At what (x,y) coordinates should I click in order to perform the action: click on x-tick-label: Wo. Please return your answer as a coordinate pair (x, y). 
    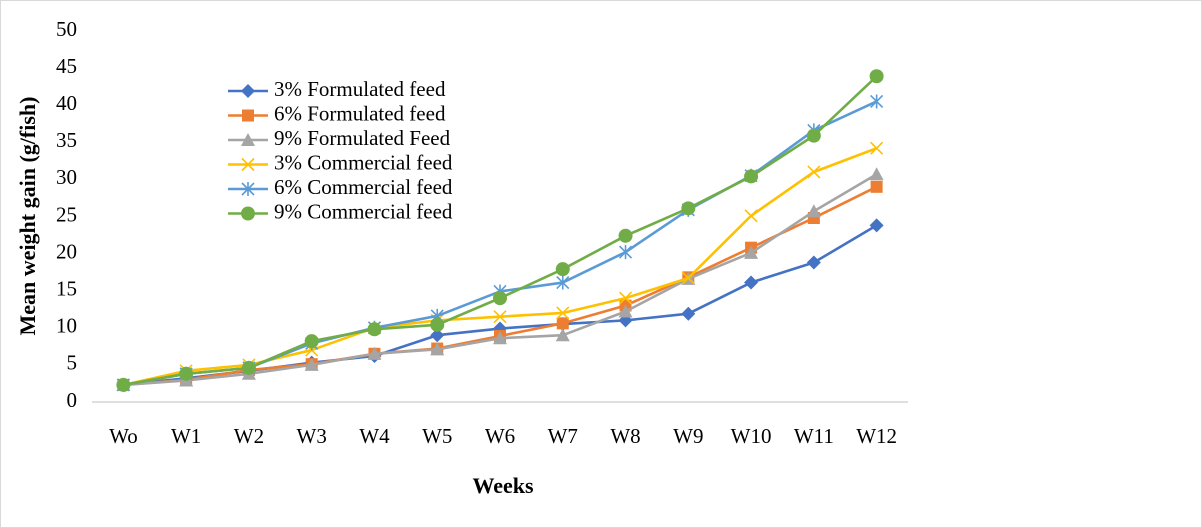
    Looking at the image, I should click on (123, 436).